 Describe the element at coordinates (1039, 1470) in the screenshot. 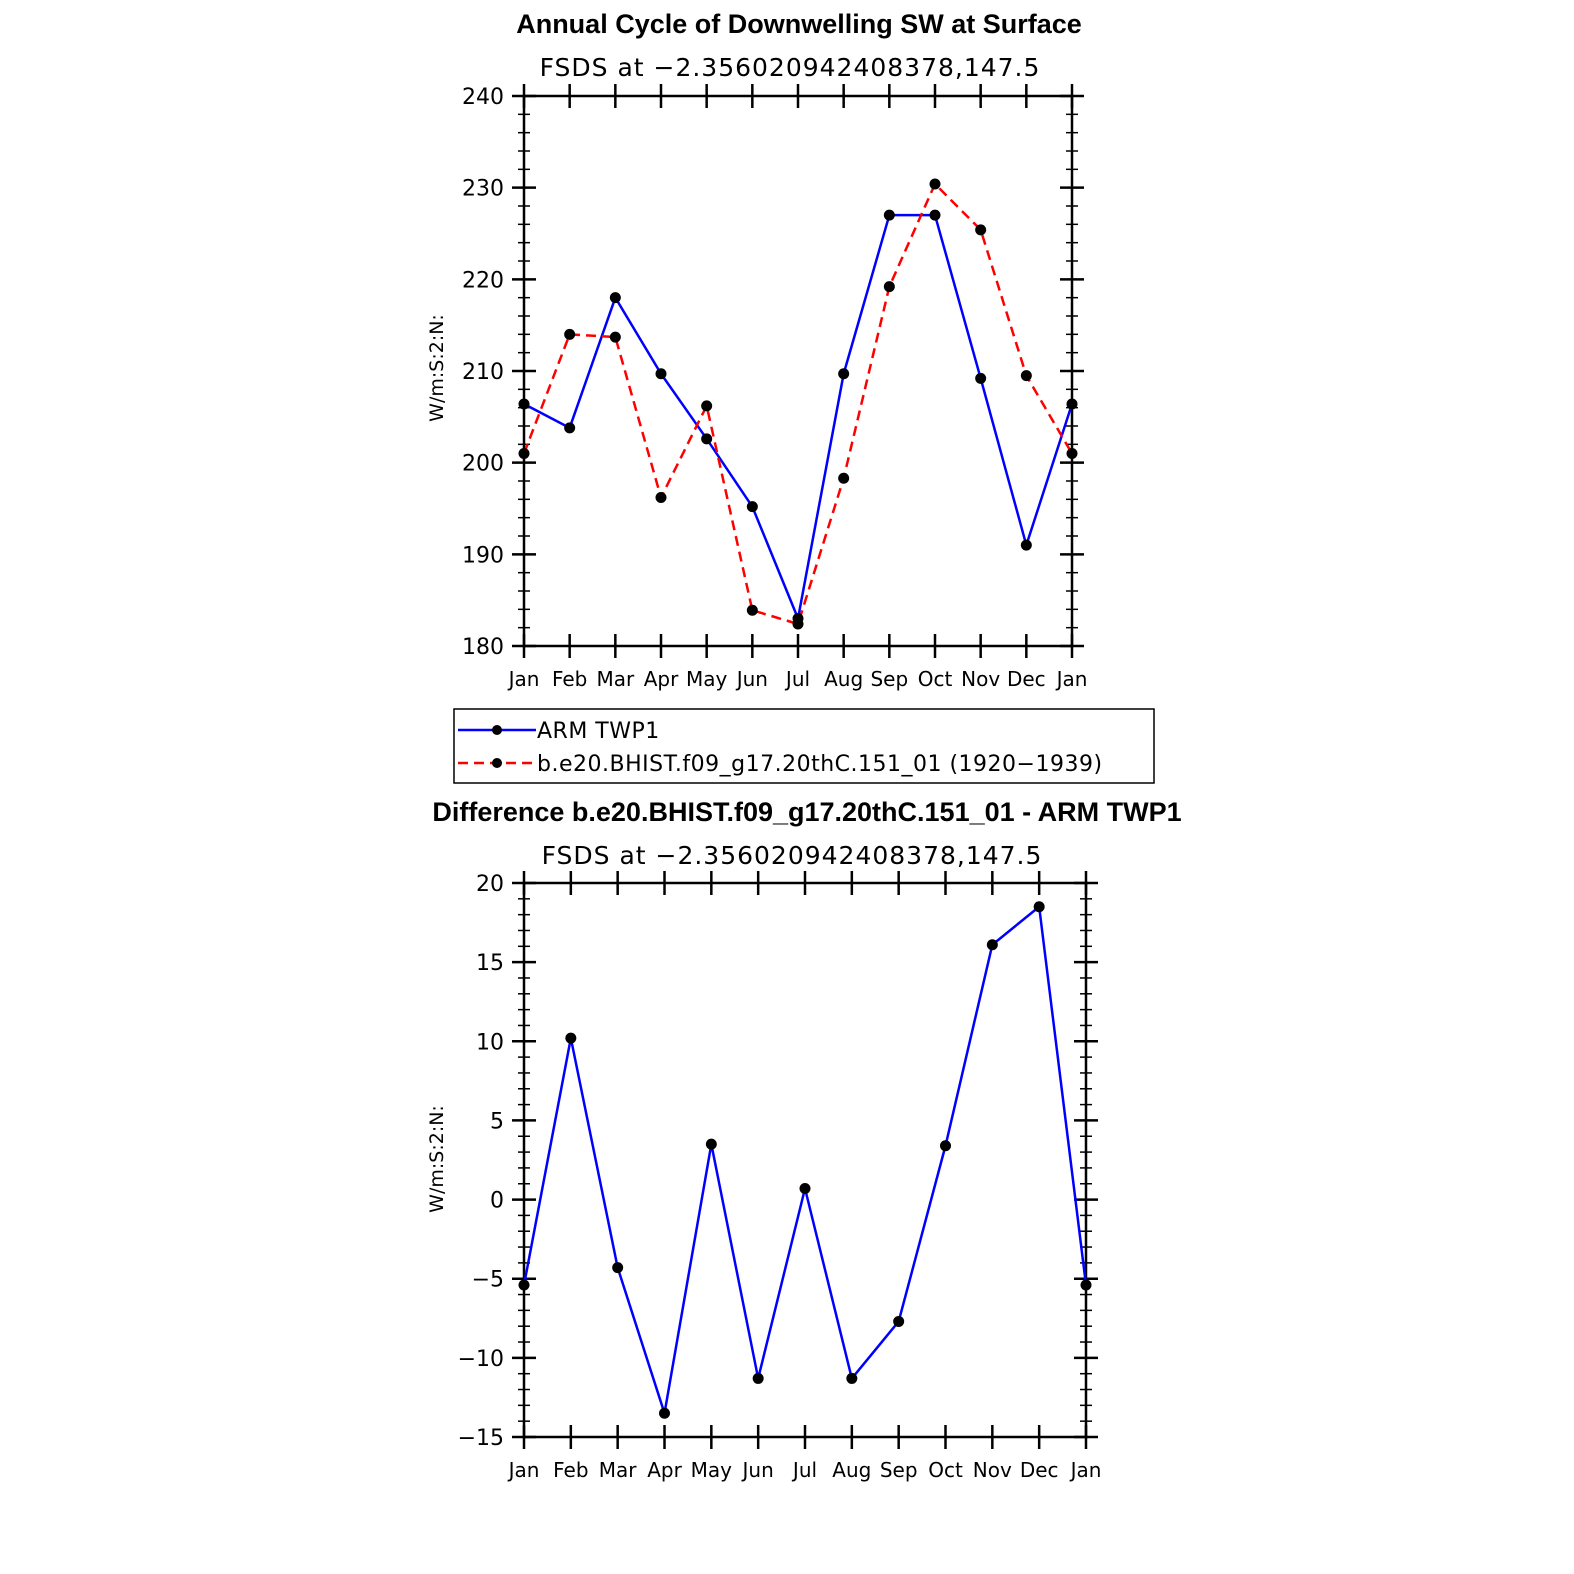

I see `bottom-x-tick-label: Dec` at that location.